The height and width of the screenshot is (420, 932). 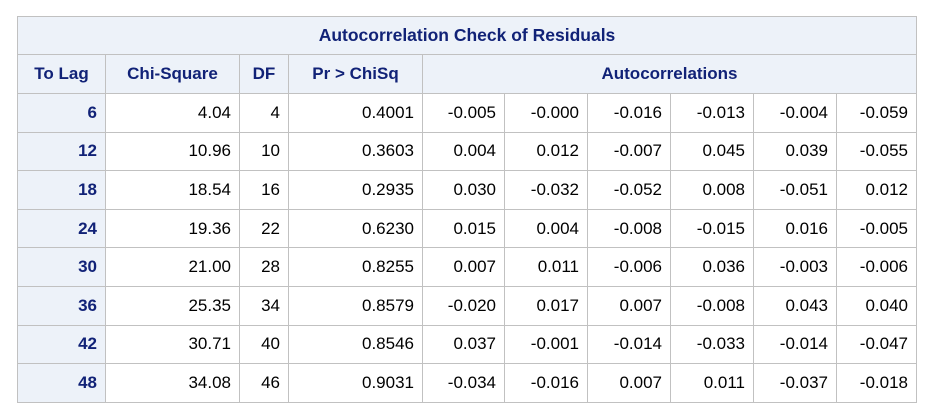 What do you see at coordinates (355, 113) in the screenshot?
I see `p-value-cell: 0.4001` at bounding box center [355, 113].